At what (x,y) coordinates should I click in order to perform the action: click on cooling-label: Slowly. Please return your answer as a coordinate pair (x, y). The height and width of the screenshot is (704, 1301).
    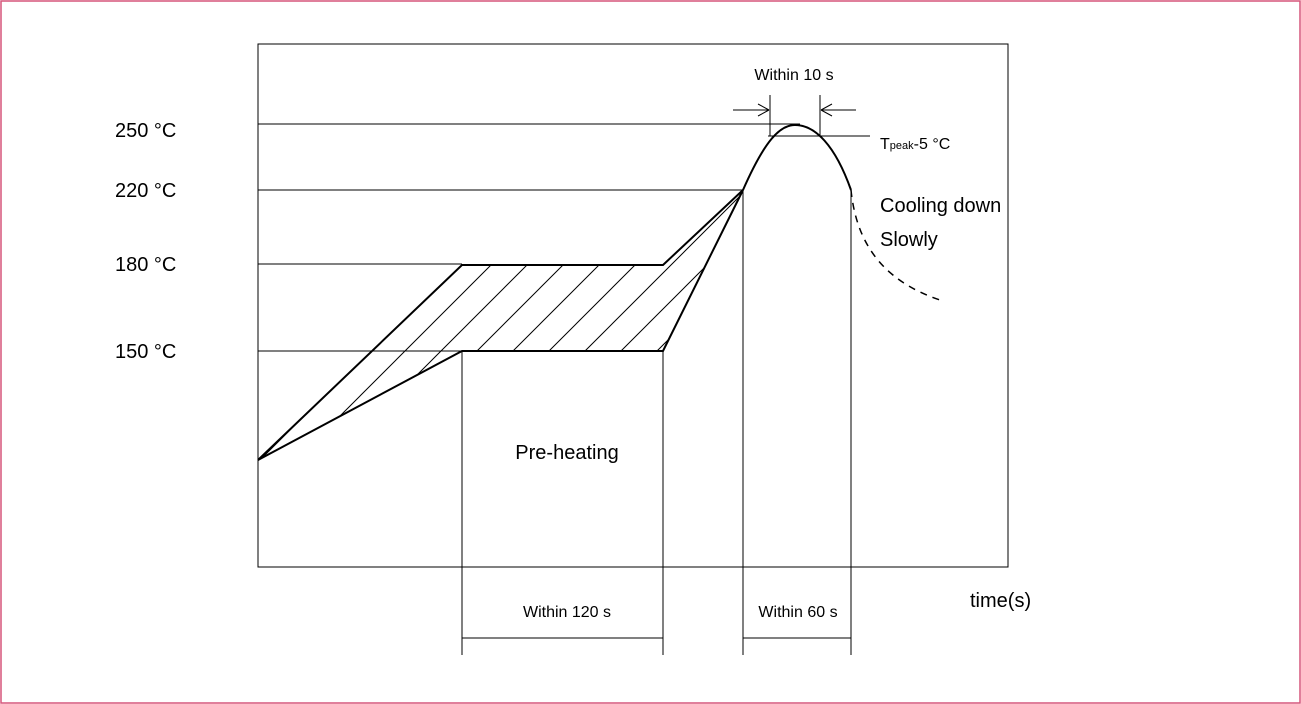
    Looking at the image, I should click on (909, 240).